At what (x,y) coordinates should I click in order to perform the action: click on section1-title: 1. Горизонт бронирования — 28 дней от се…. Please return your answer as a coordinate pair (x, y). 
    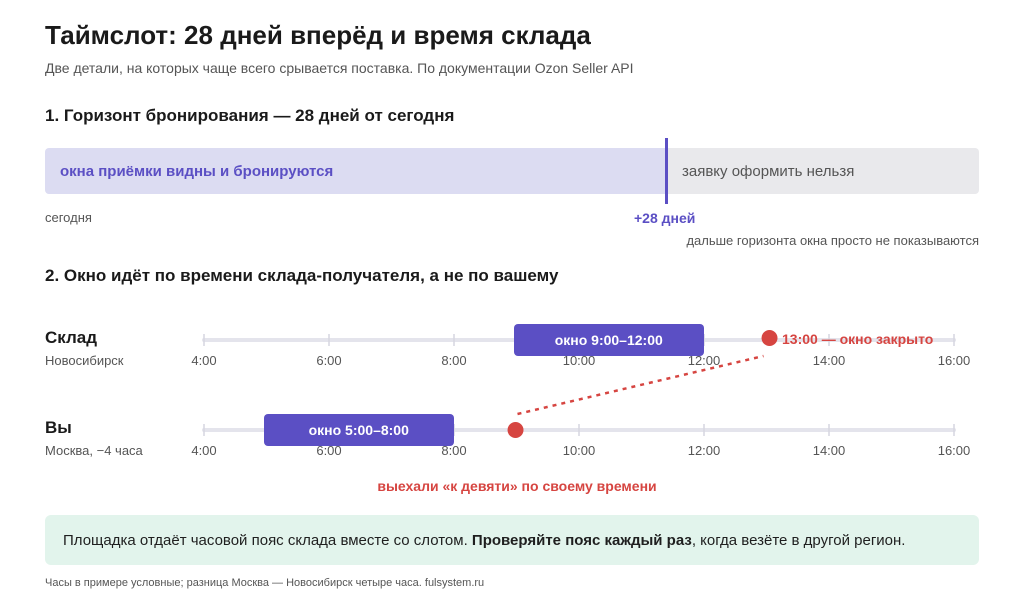
    Looking at the image, I should click on (250, 115).